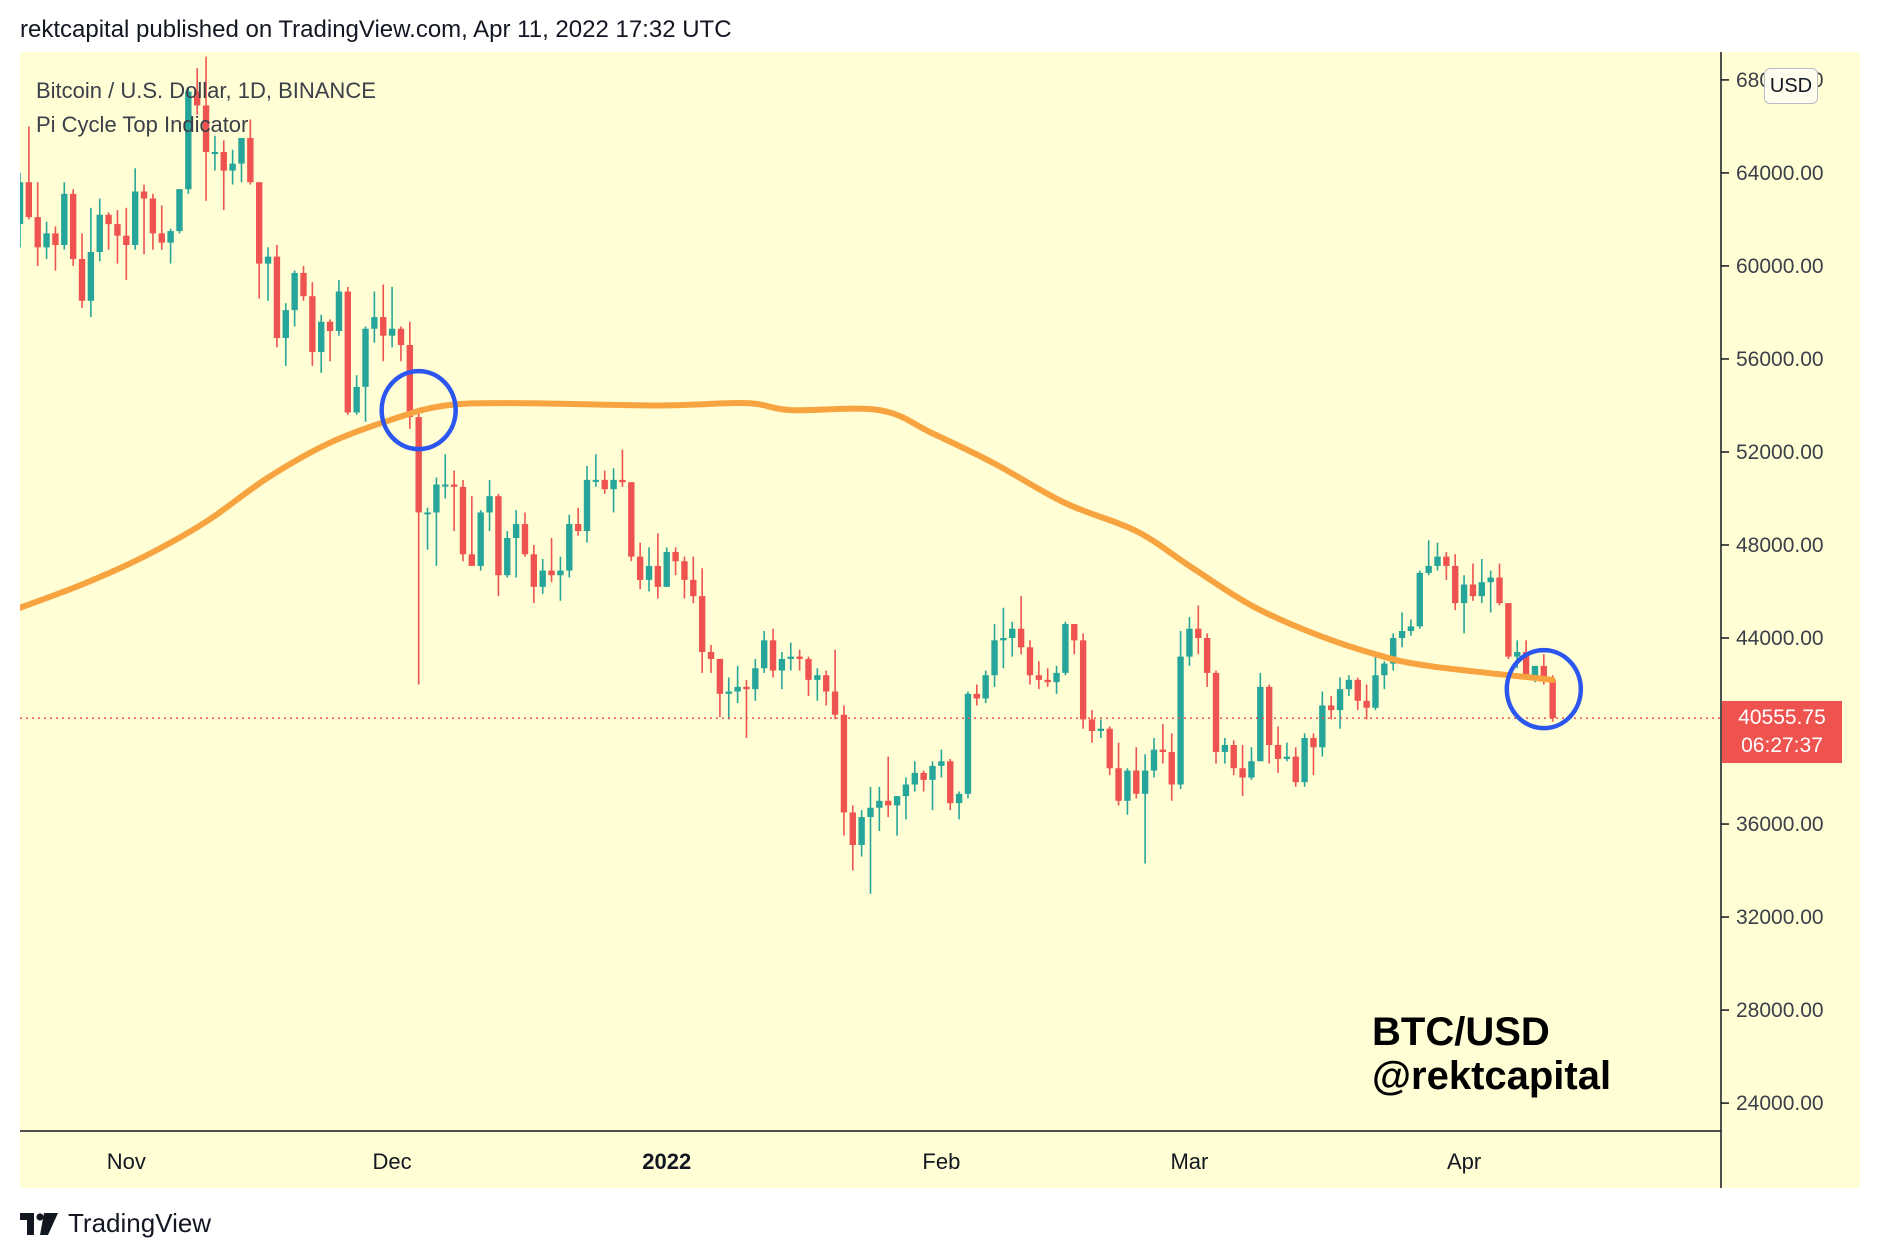 The image size is (1880, 1256). What do you see at coordinates (1791, 86) in the screenshot?
I see `currency-badge: USD` at bounding box center [1791, 86].